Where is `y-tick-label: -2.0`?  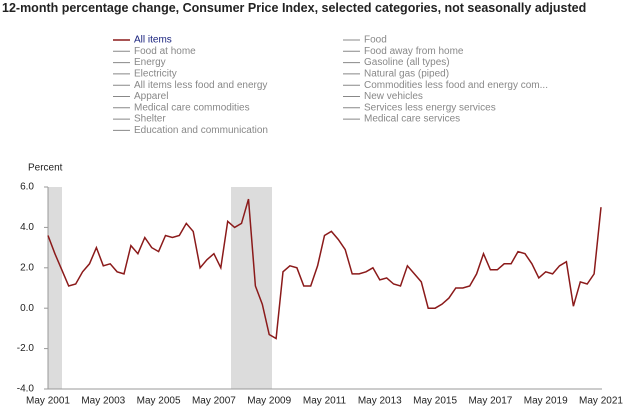
y-tick-label: -2.0 is located at coordinates (26, 348).